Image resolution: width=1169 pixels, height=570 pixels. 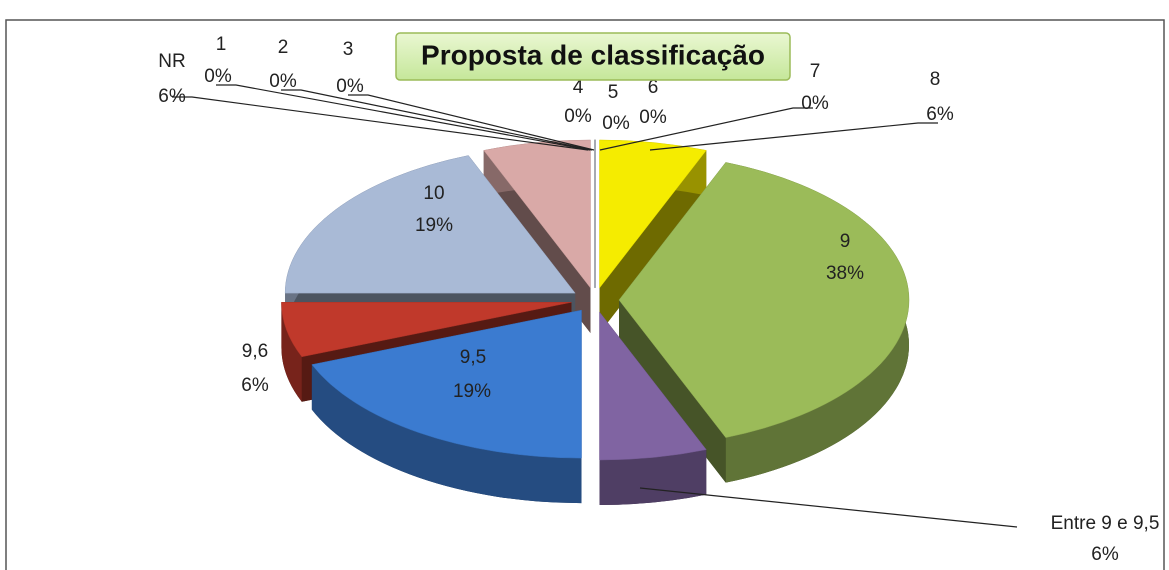 I want to click on title-box, so click(x=593, y=56).